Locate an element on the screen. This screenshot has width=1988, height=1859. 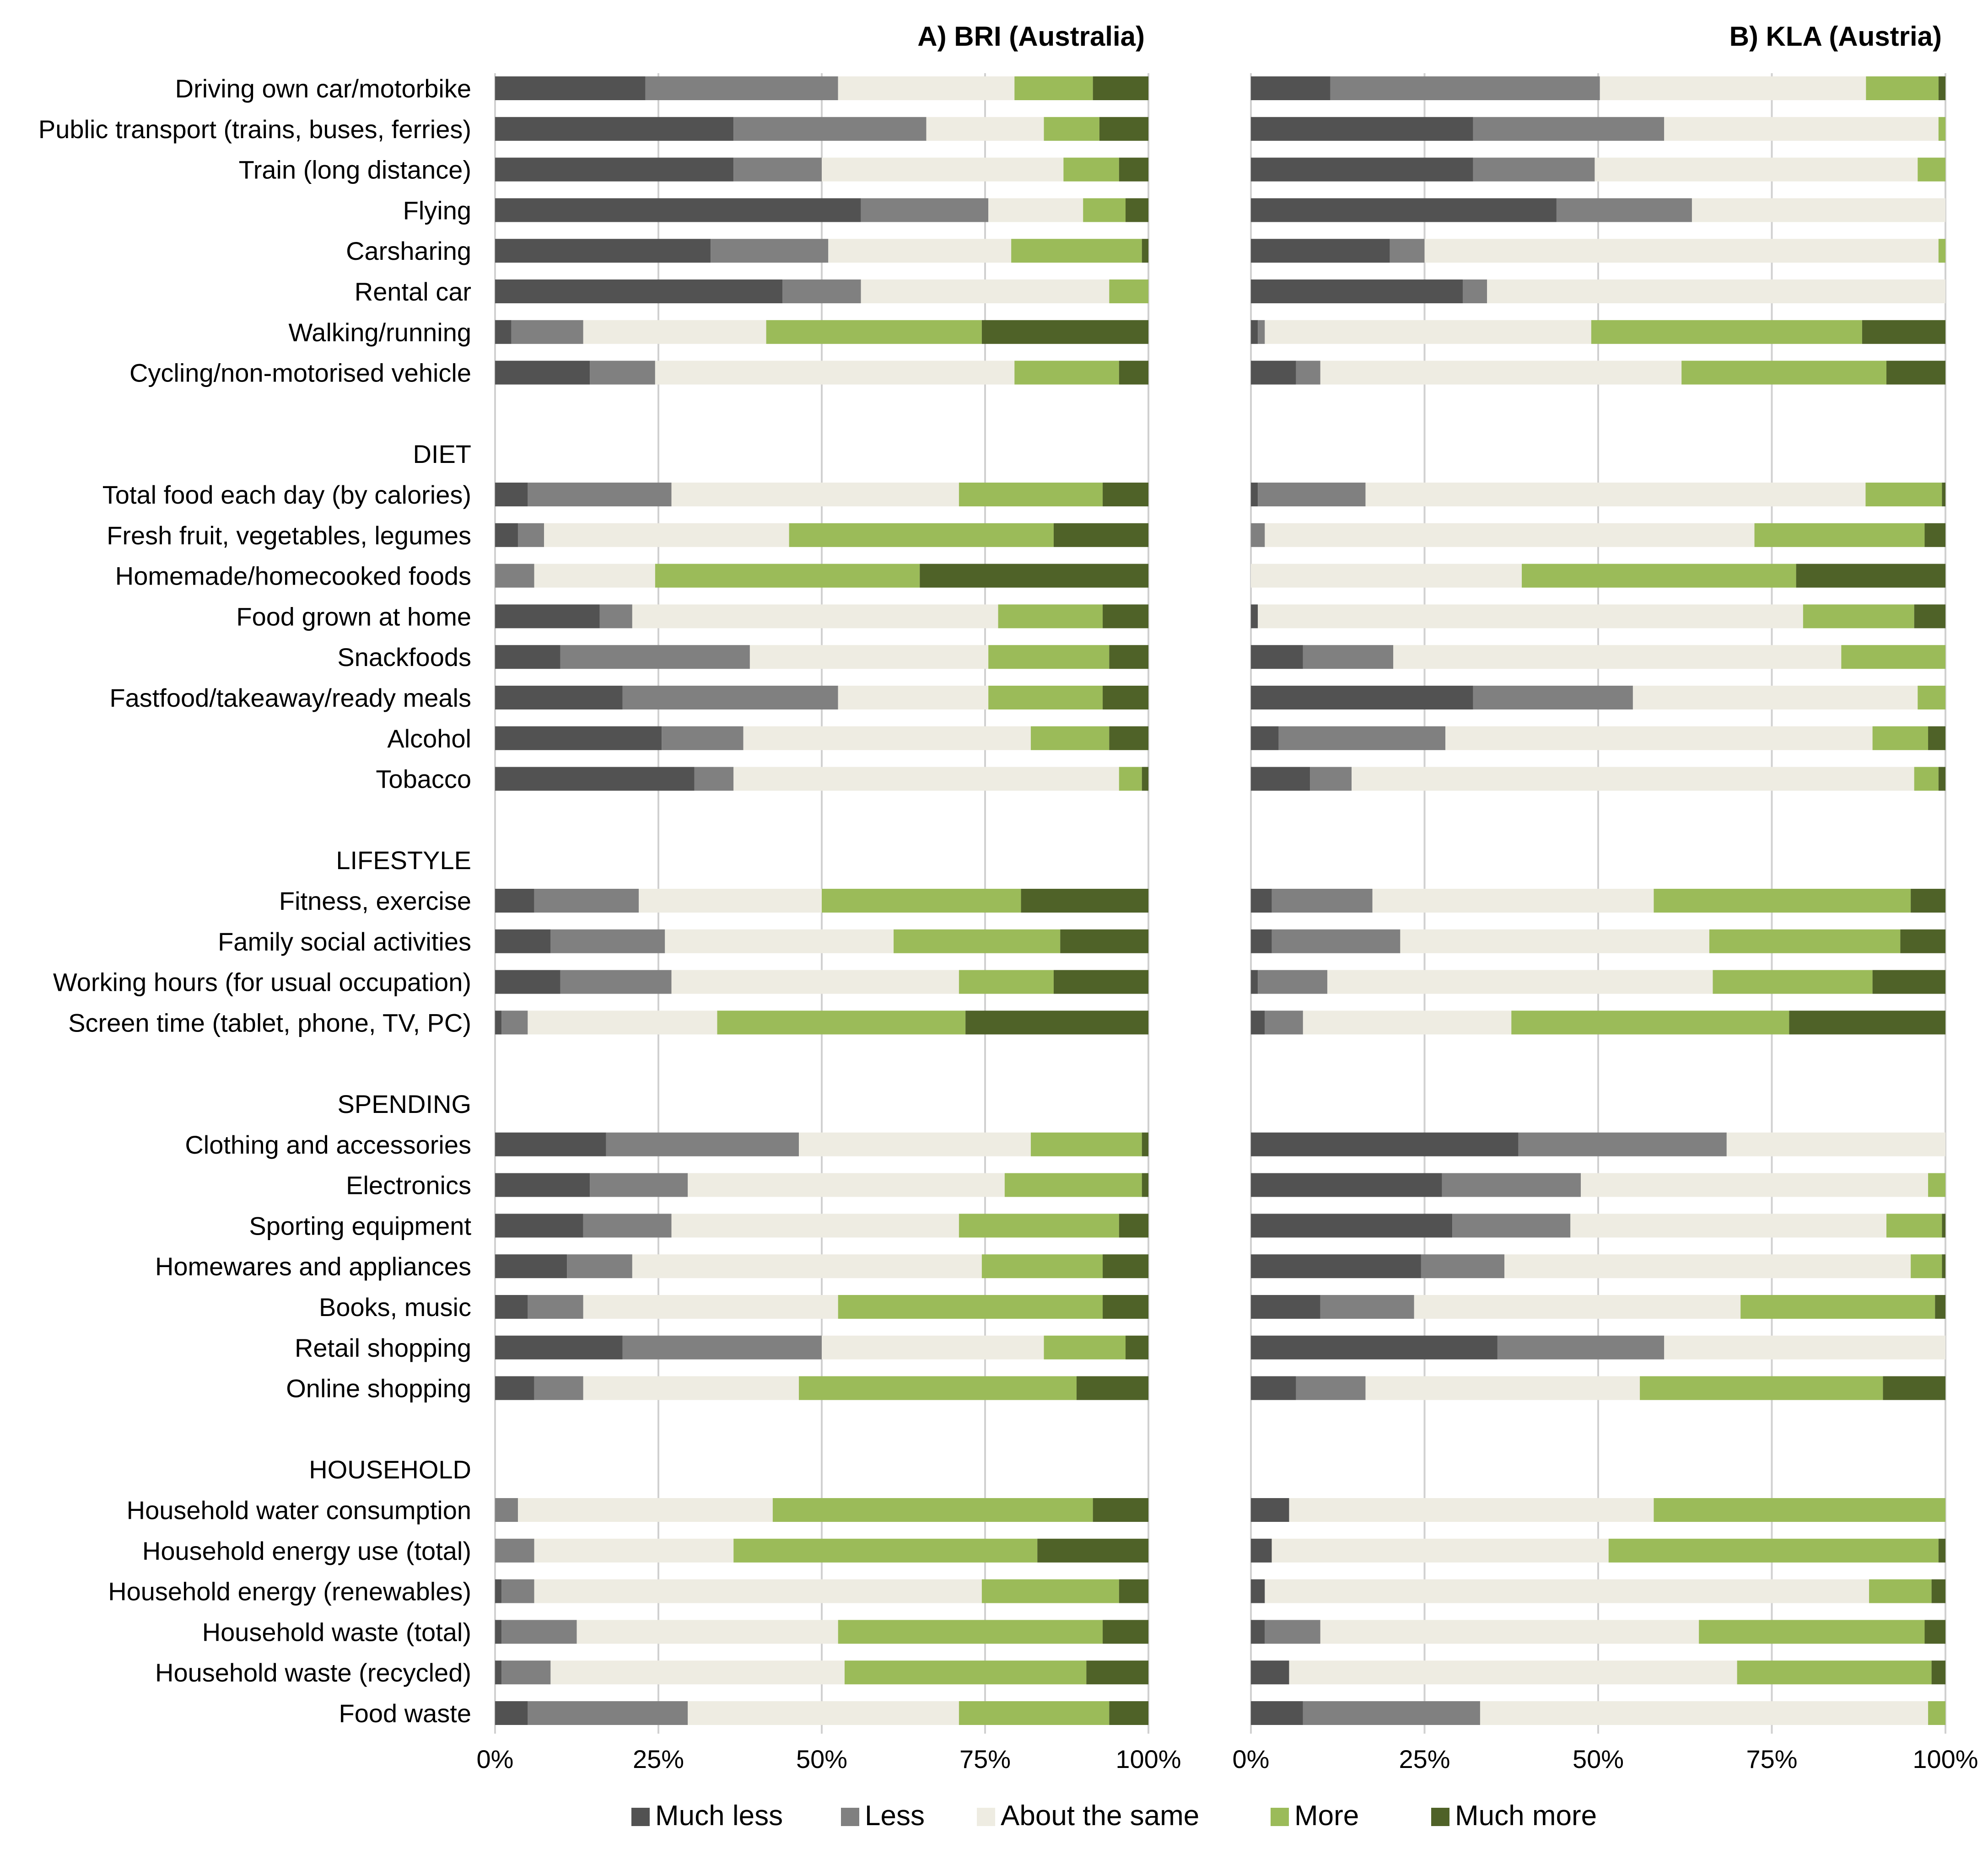
category-label: Cycling/non-motorised vehicle is located at coordinates (300, 373).